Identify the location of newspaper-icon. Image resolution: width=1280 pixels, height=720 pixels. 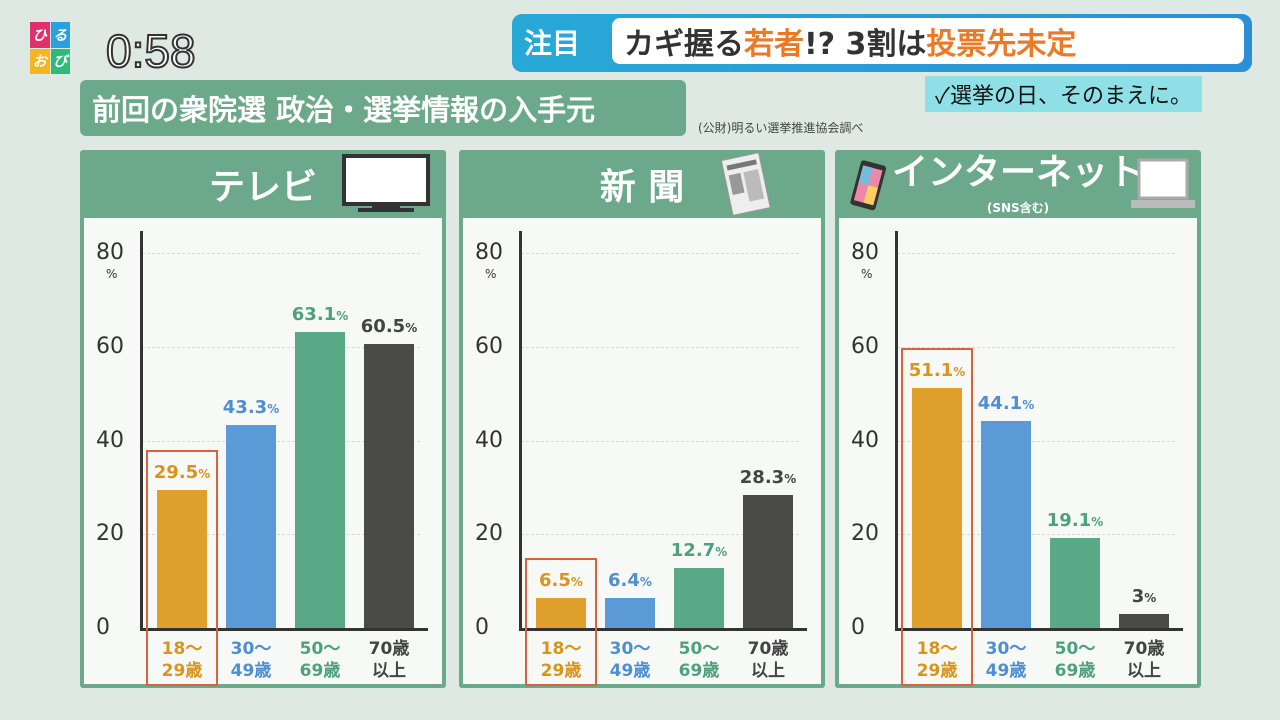
(745, 187).